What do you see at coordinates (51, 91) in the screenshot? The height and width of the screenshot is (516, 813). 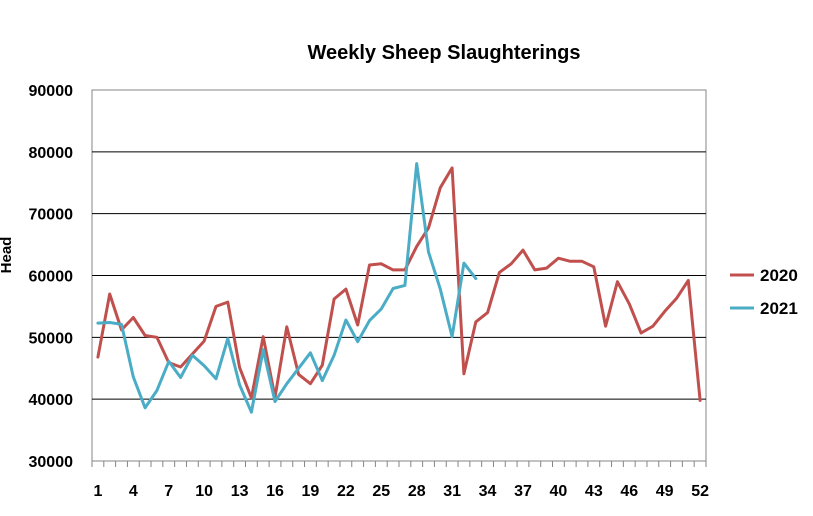 I see `y-tick-label: 90000` at bounding box center [51, 91].